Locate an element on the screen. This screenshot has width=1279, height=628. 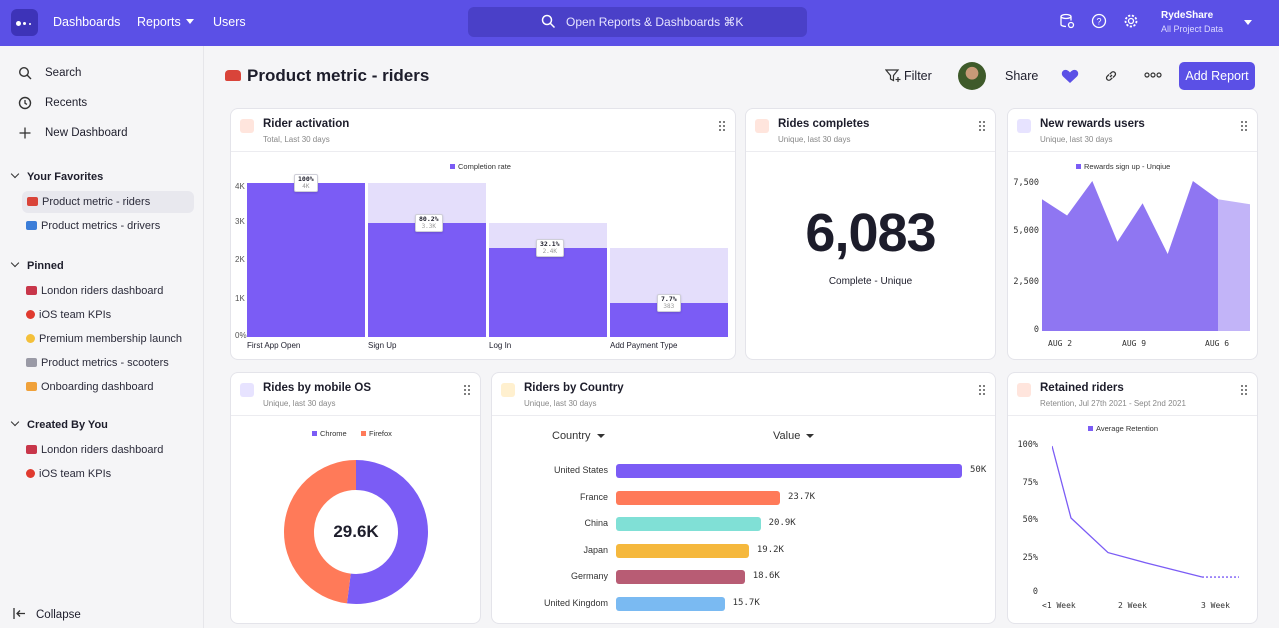
app-logo is located at coordinates (24, 22).